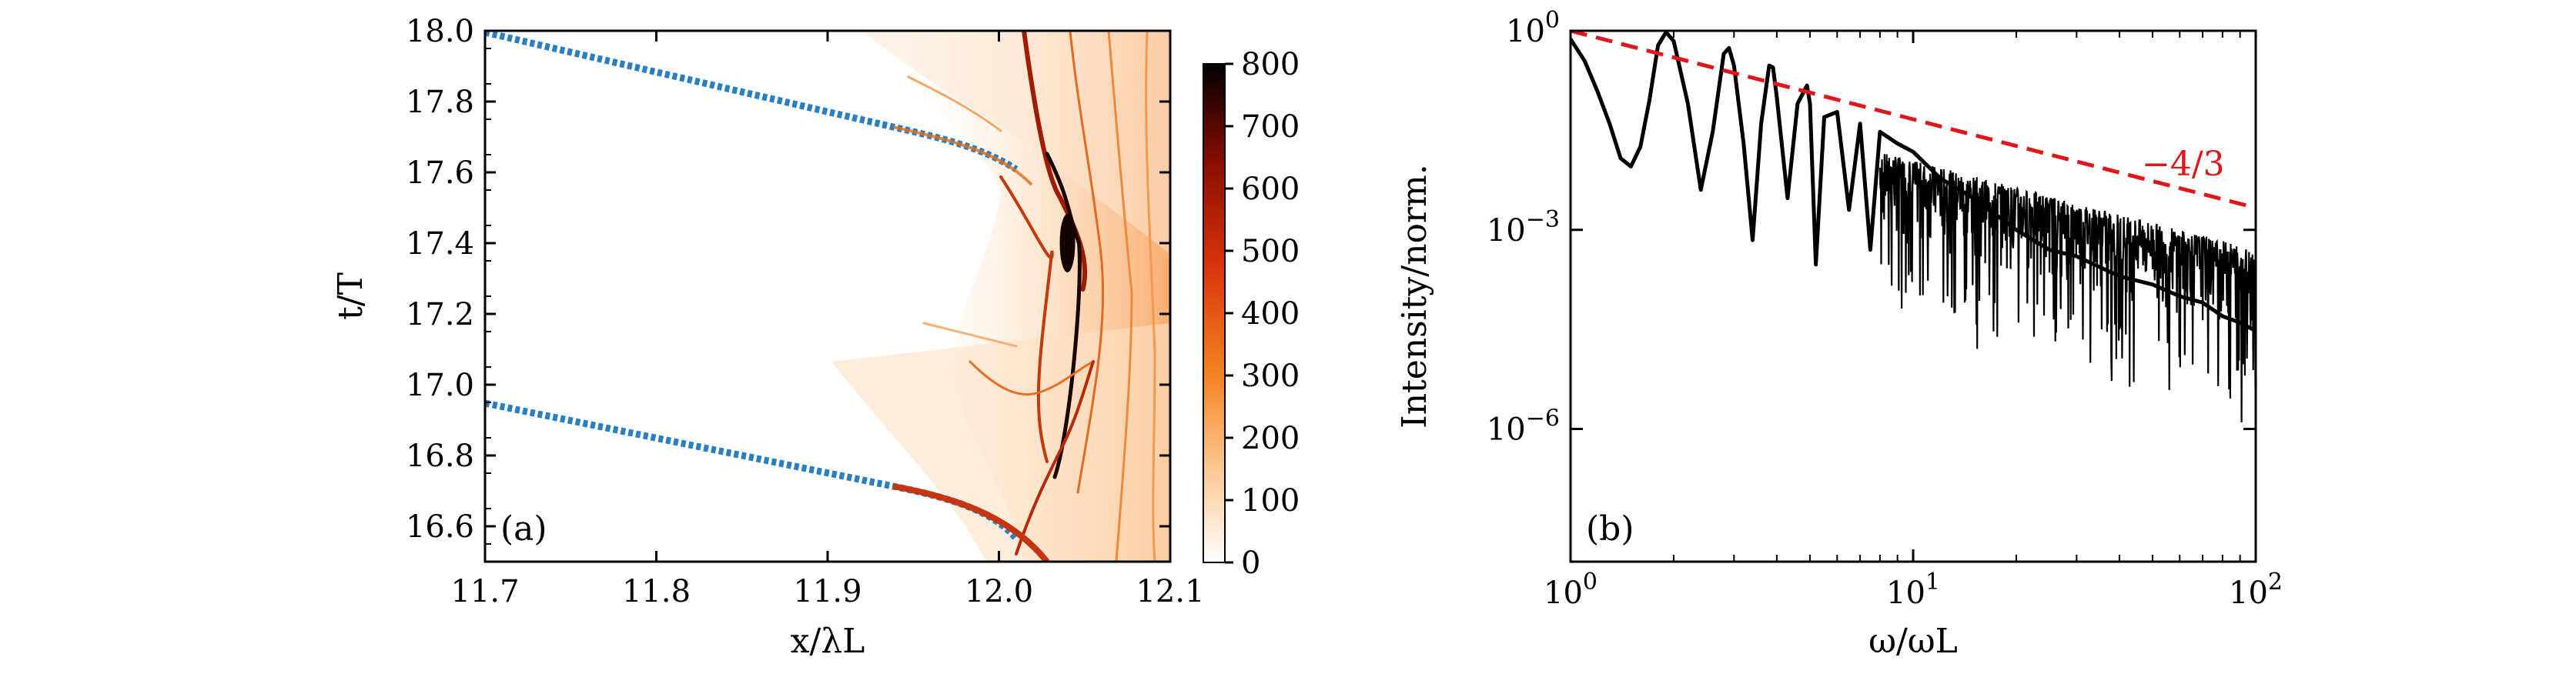 Image resolution: width=2576 pixels, height=674 pixels. I want to click on x-tick-label-b: 10¹, so click(1913, 590).